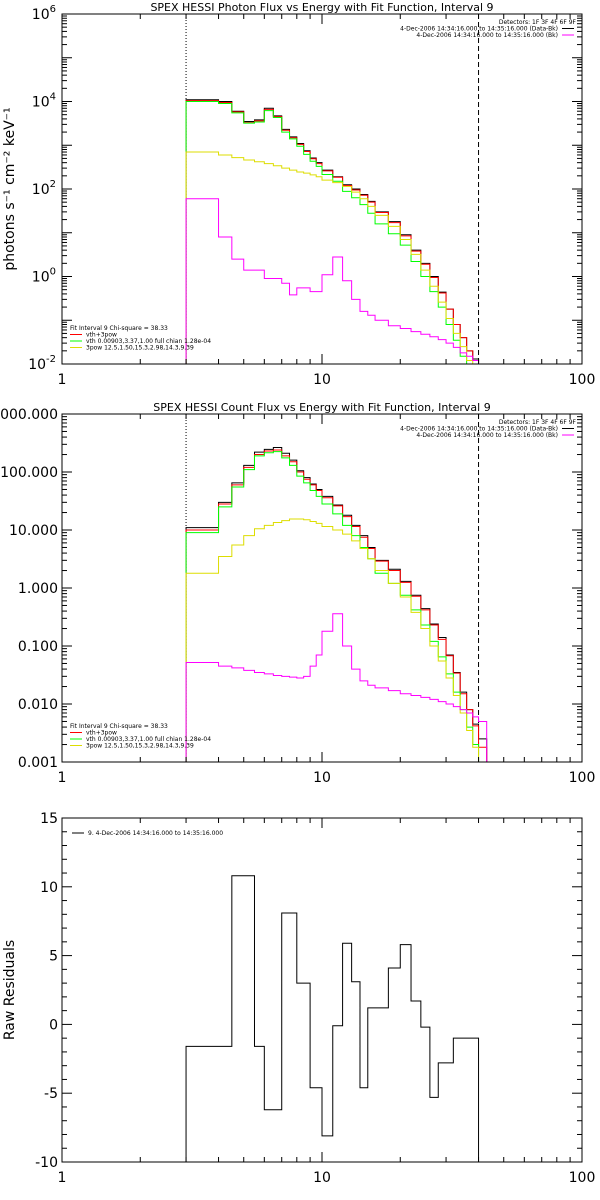 Image resolution: width=600 pixels, height=1200 pixels. Describe the element at coordinates (322, 1178) in the screenshot. I see `p2-xtick-label-1: 10` at that location.